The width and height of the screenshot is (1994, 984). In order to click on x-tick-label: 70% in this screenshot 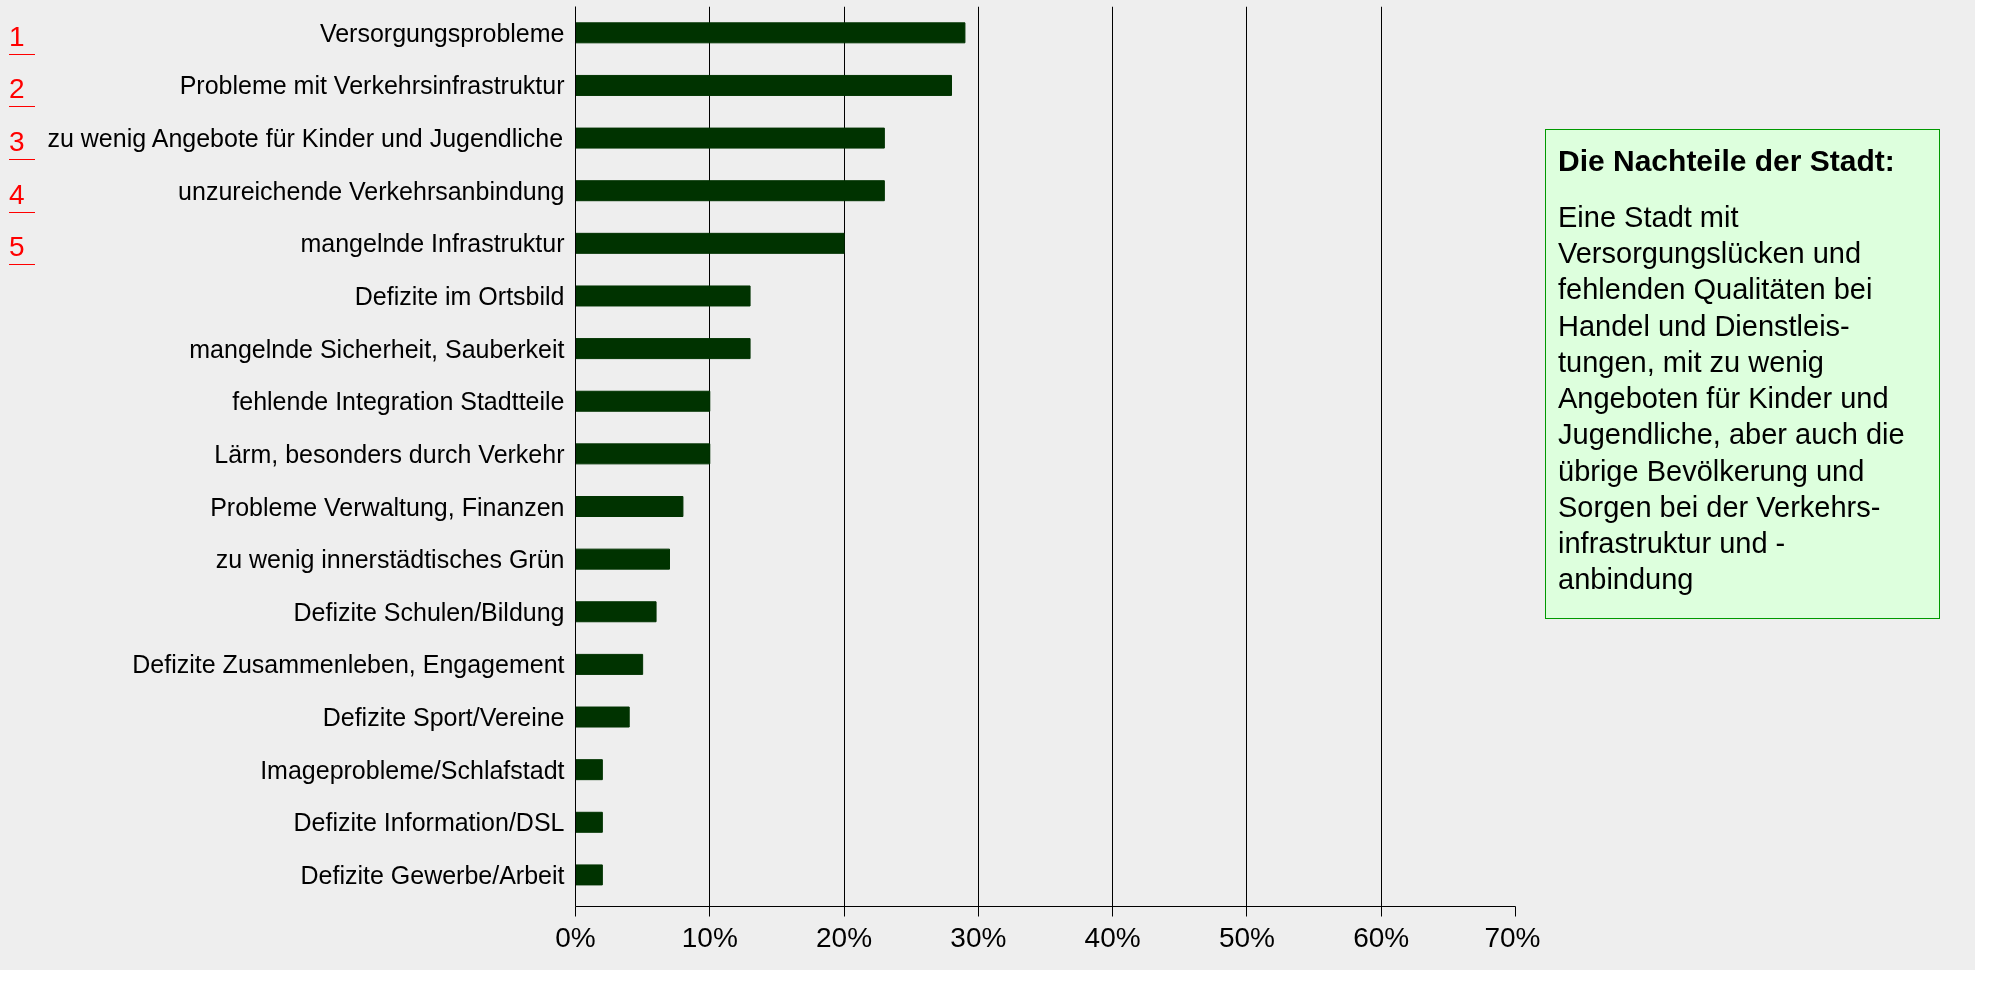, I will do `click(1512, 937)`.